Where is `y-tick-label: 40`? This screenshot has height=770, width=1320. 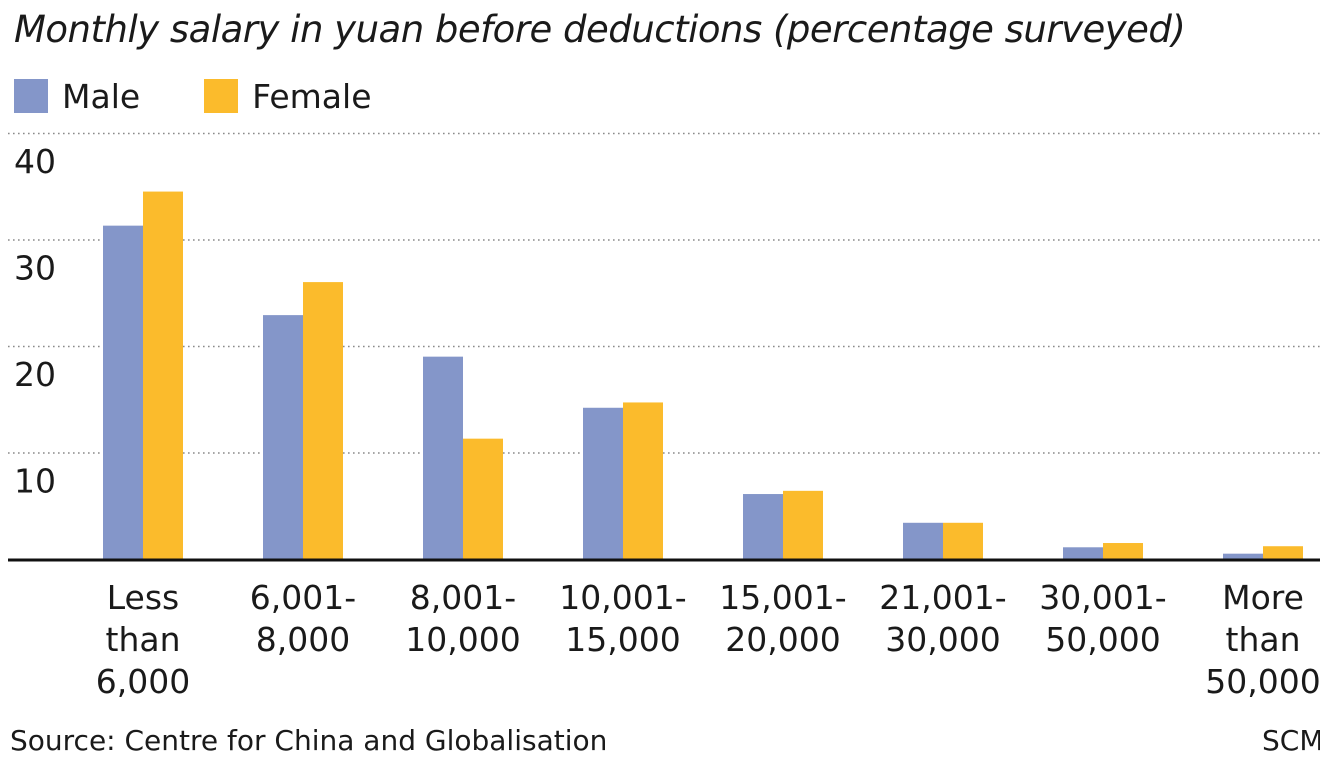
y-tick-label: 40 is located at coordinates (35, 161).